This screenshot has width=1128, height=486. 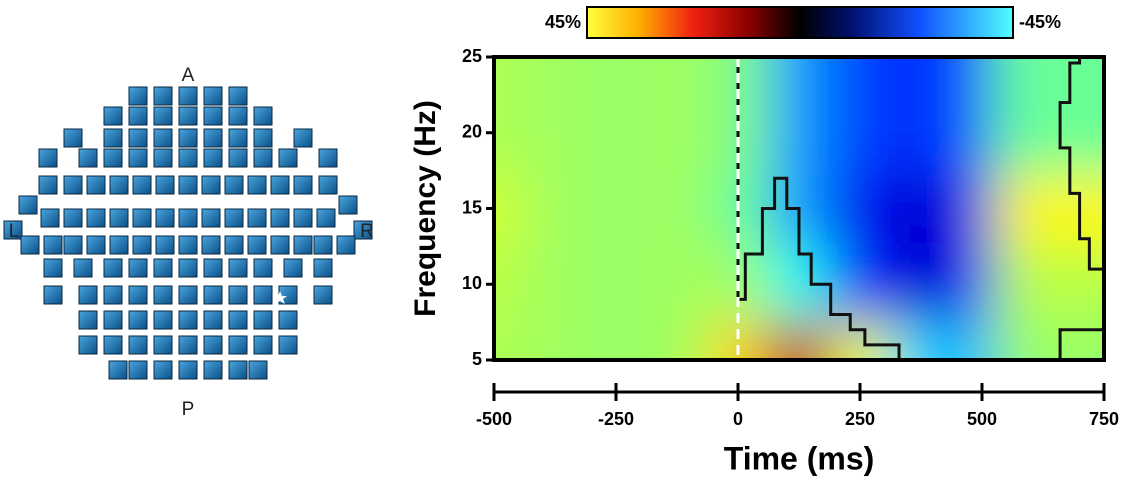 I want to click on y-axis-title: Frequency (Hz), so click(x=425, y=208).